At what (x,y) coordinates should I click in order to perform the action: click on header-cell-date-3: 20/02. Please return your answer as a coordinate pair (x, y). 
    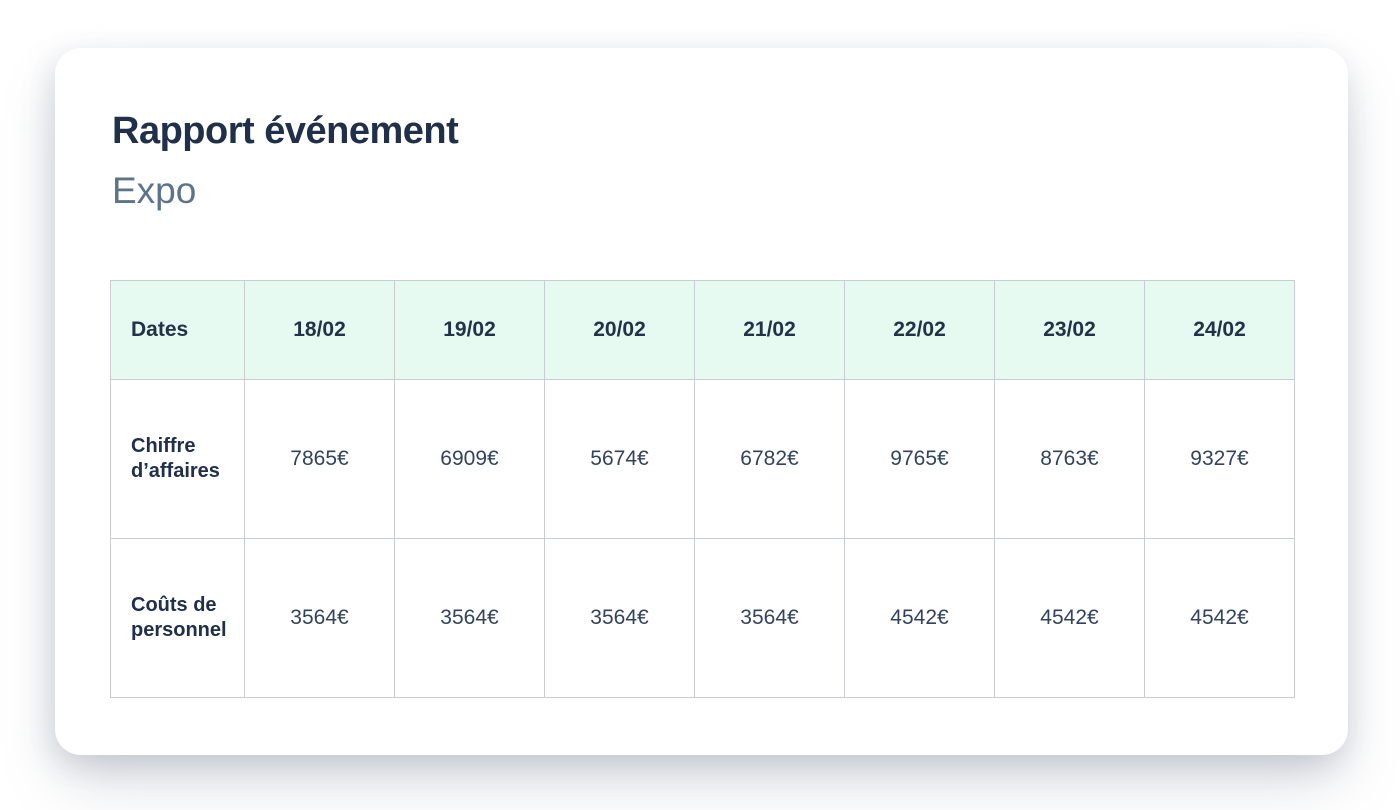
    Looking at the image, I should click on (619, 330).